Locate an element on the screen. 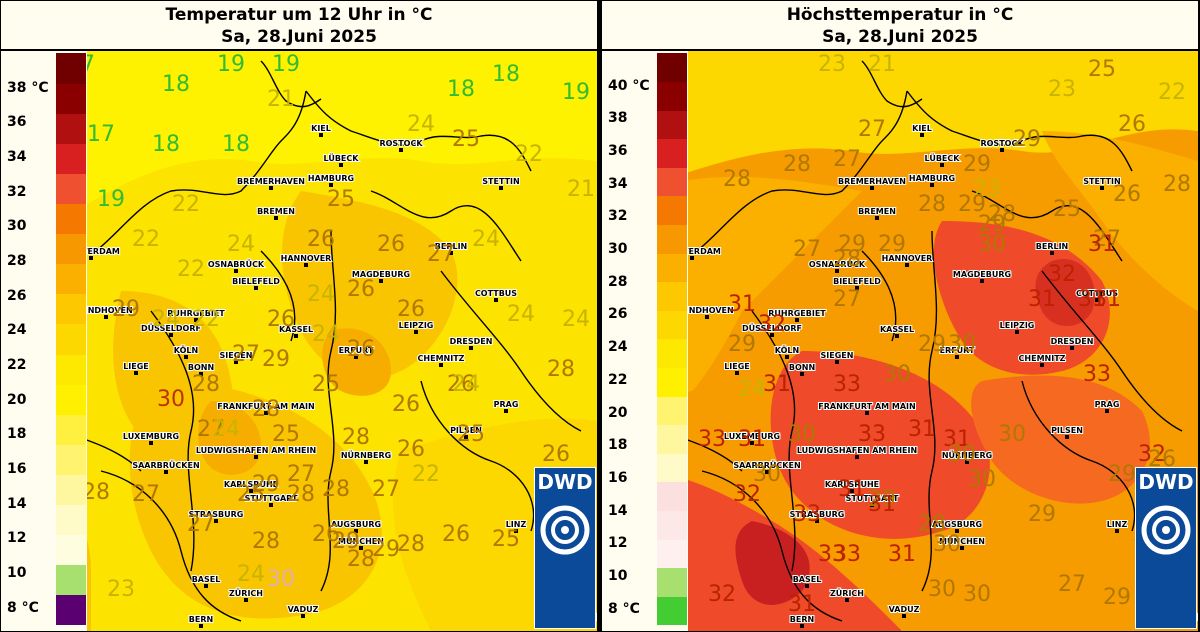  city-label: HANNOVER is located at coordinates (306, 258).